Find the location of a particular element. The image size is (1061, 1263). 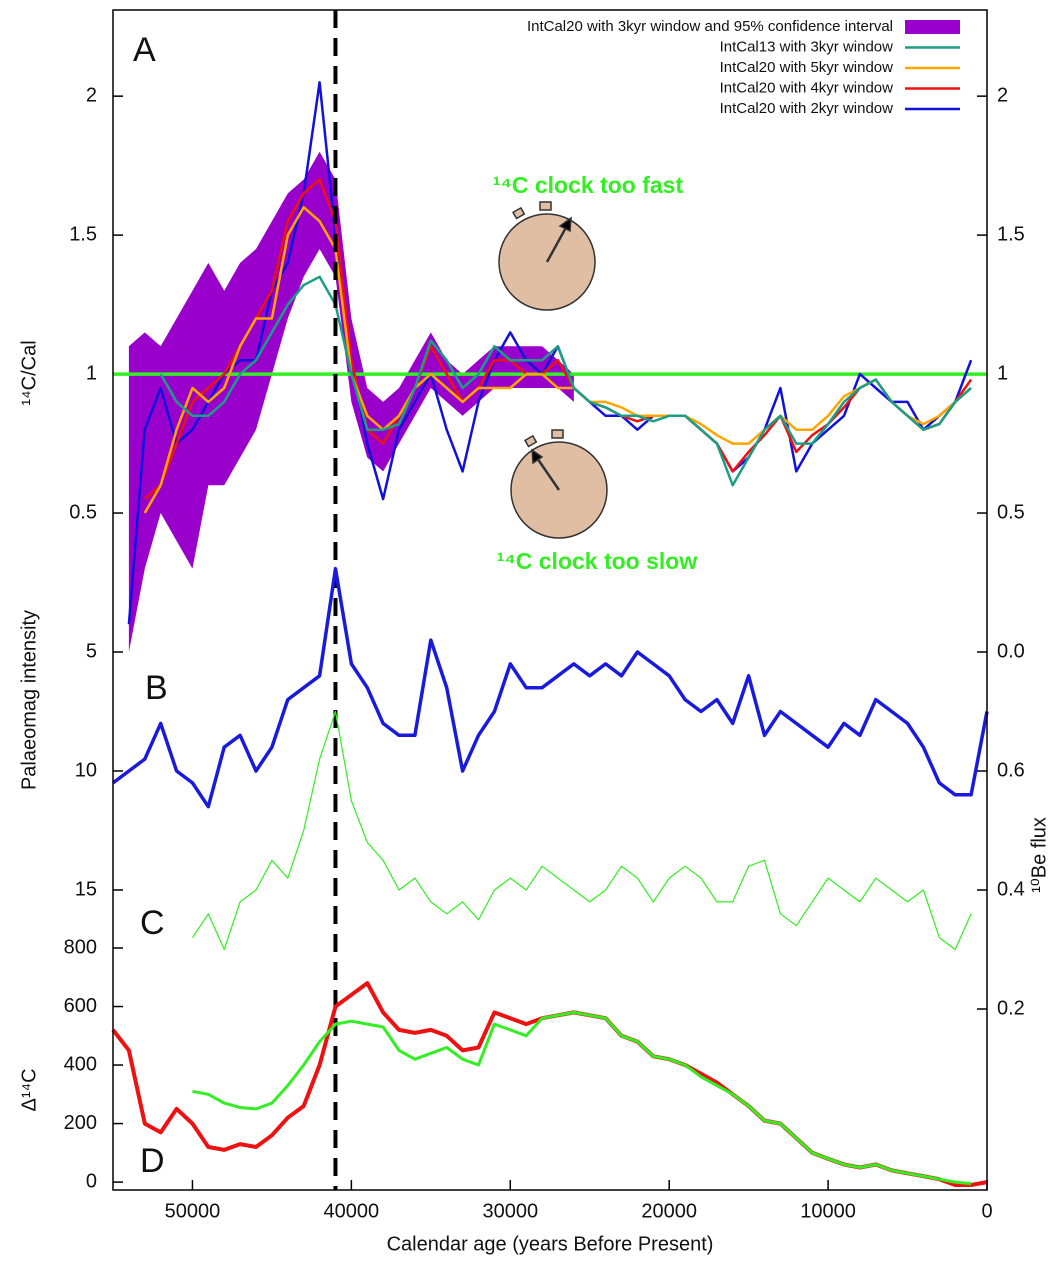

legend-label: IntCal13 with 3kyr window is located at coordinates (807, 46).